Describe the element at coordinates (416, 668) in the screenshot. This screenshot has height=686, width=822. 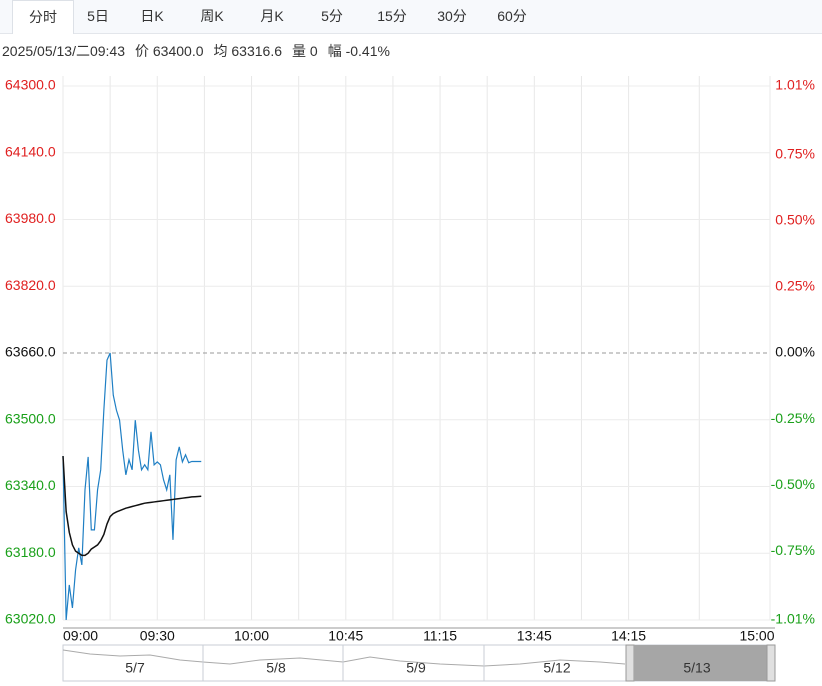
I see `navigator-label: 5/9` at that location.